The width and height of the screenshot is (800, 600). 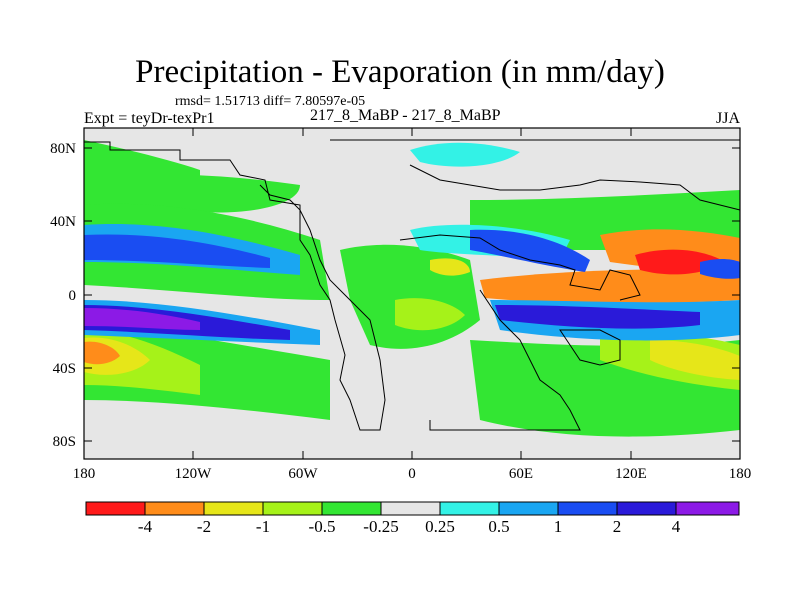 I want to click on lon-label: 120E, so click(x=631, y=474).